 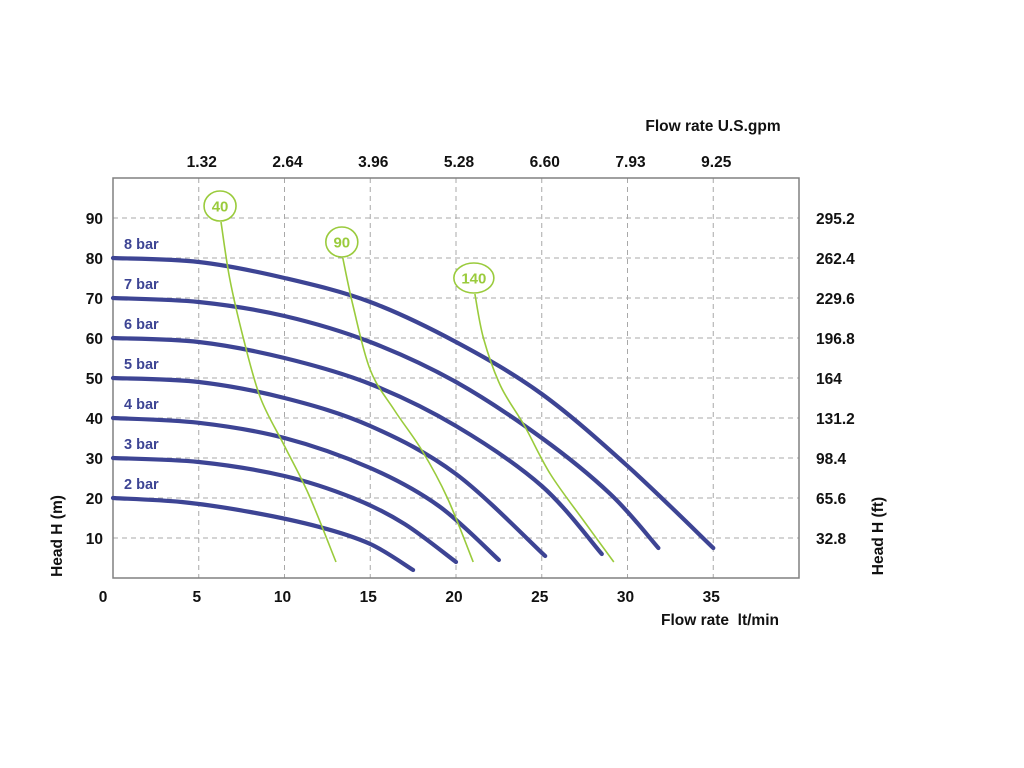 What do you see at coordinates (835, 259) in the screenshot?
I see `y-right-tick-label: 262.4` at bounding box center [835, 259].